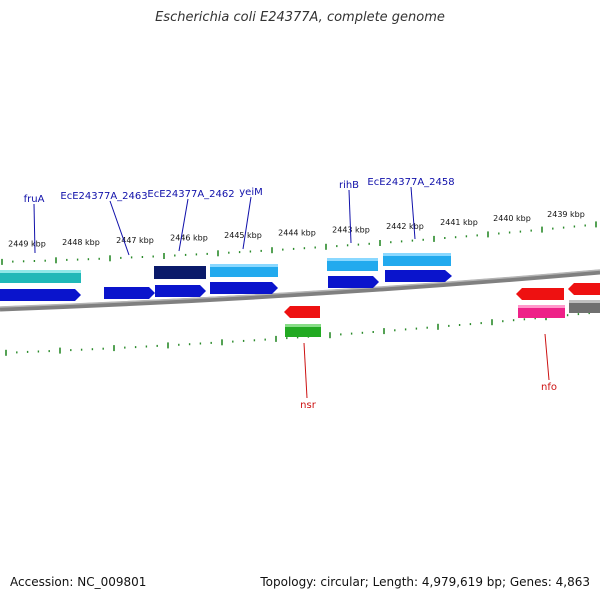  Describe the element at coordinates (135, 240) in the screenshot. I see `kbp-label: 2447 kbp` at that location.